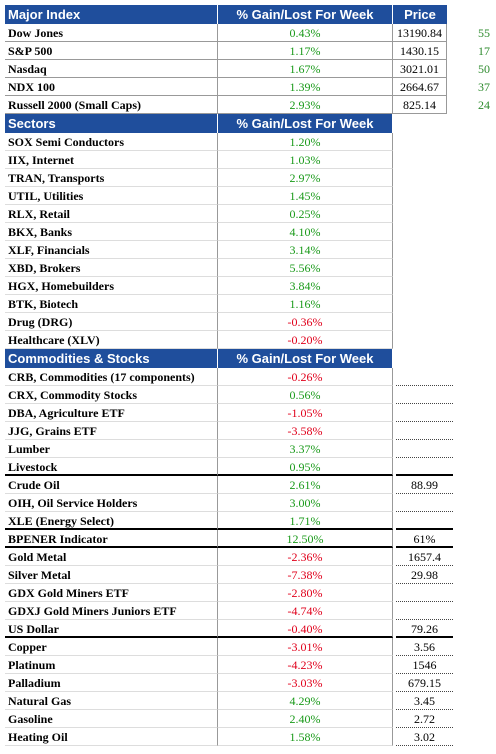 The height and width of the screenshot is (754, 496). I want to click on row-name: Palladium, so click(111, 683).